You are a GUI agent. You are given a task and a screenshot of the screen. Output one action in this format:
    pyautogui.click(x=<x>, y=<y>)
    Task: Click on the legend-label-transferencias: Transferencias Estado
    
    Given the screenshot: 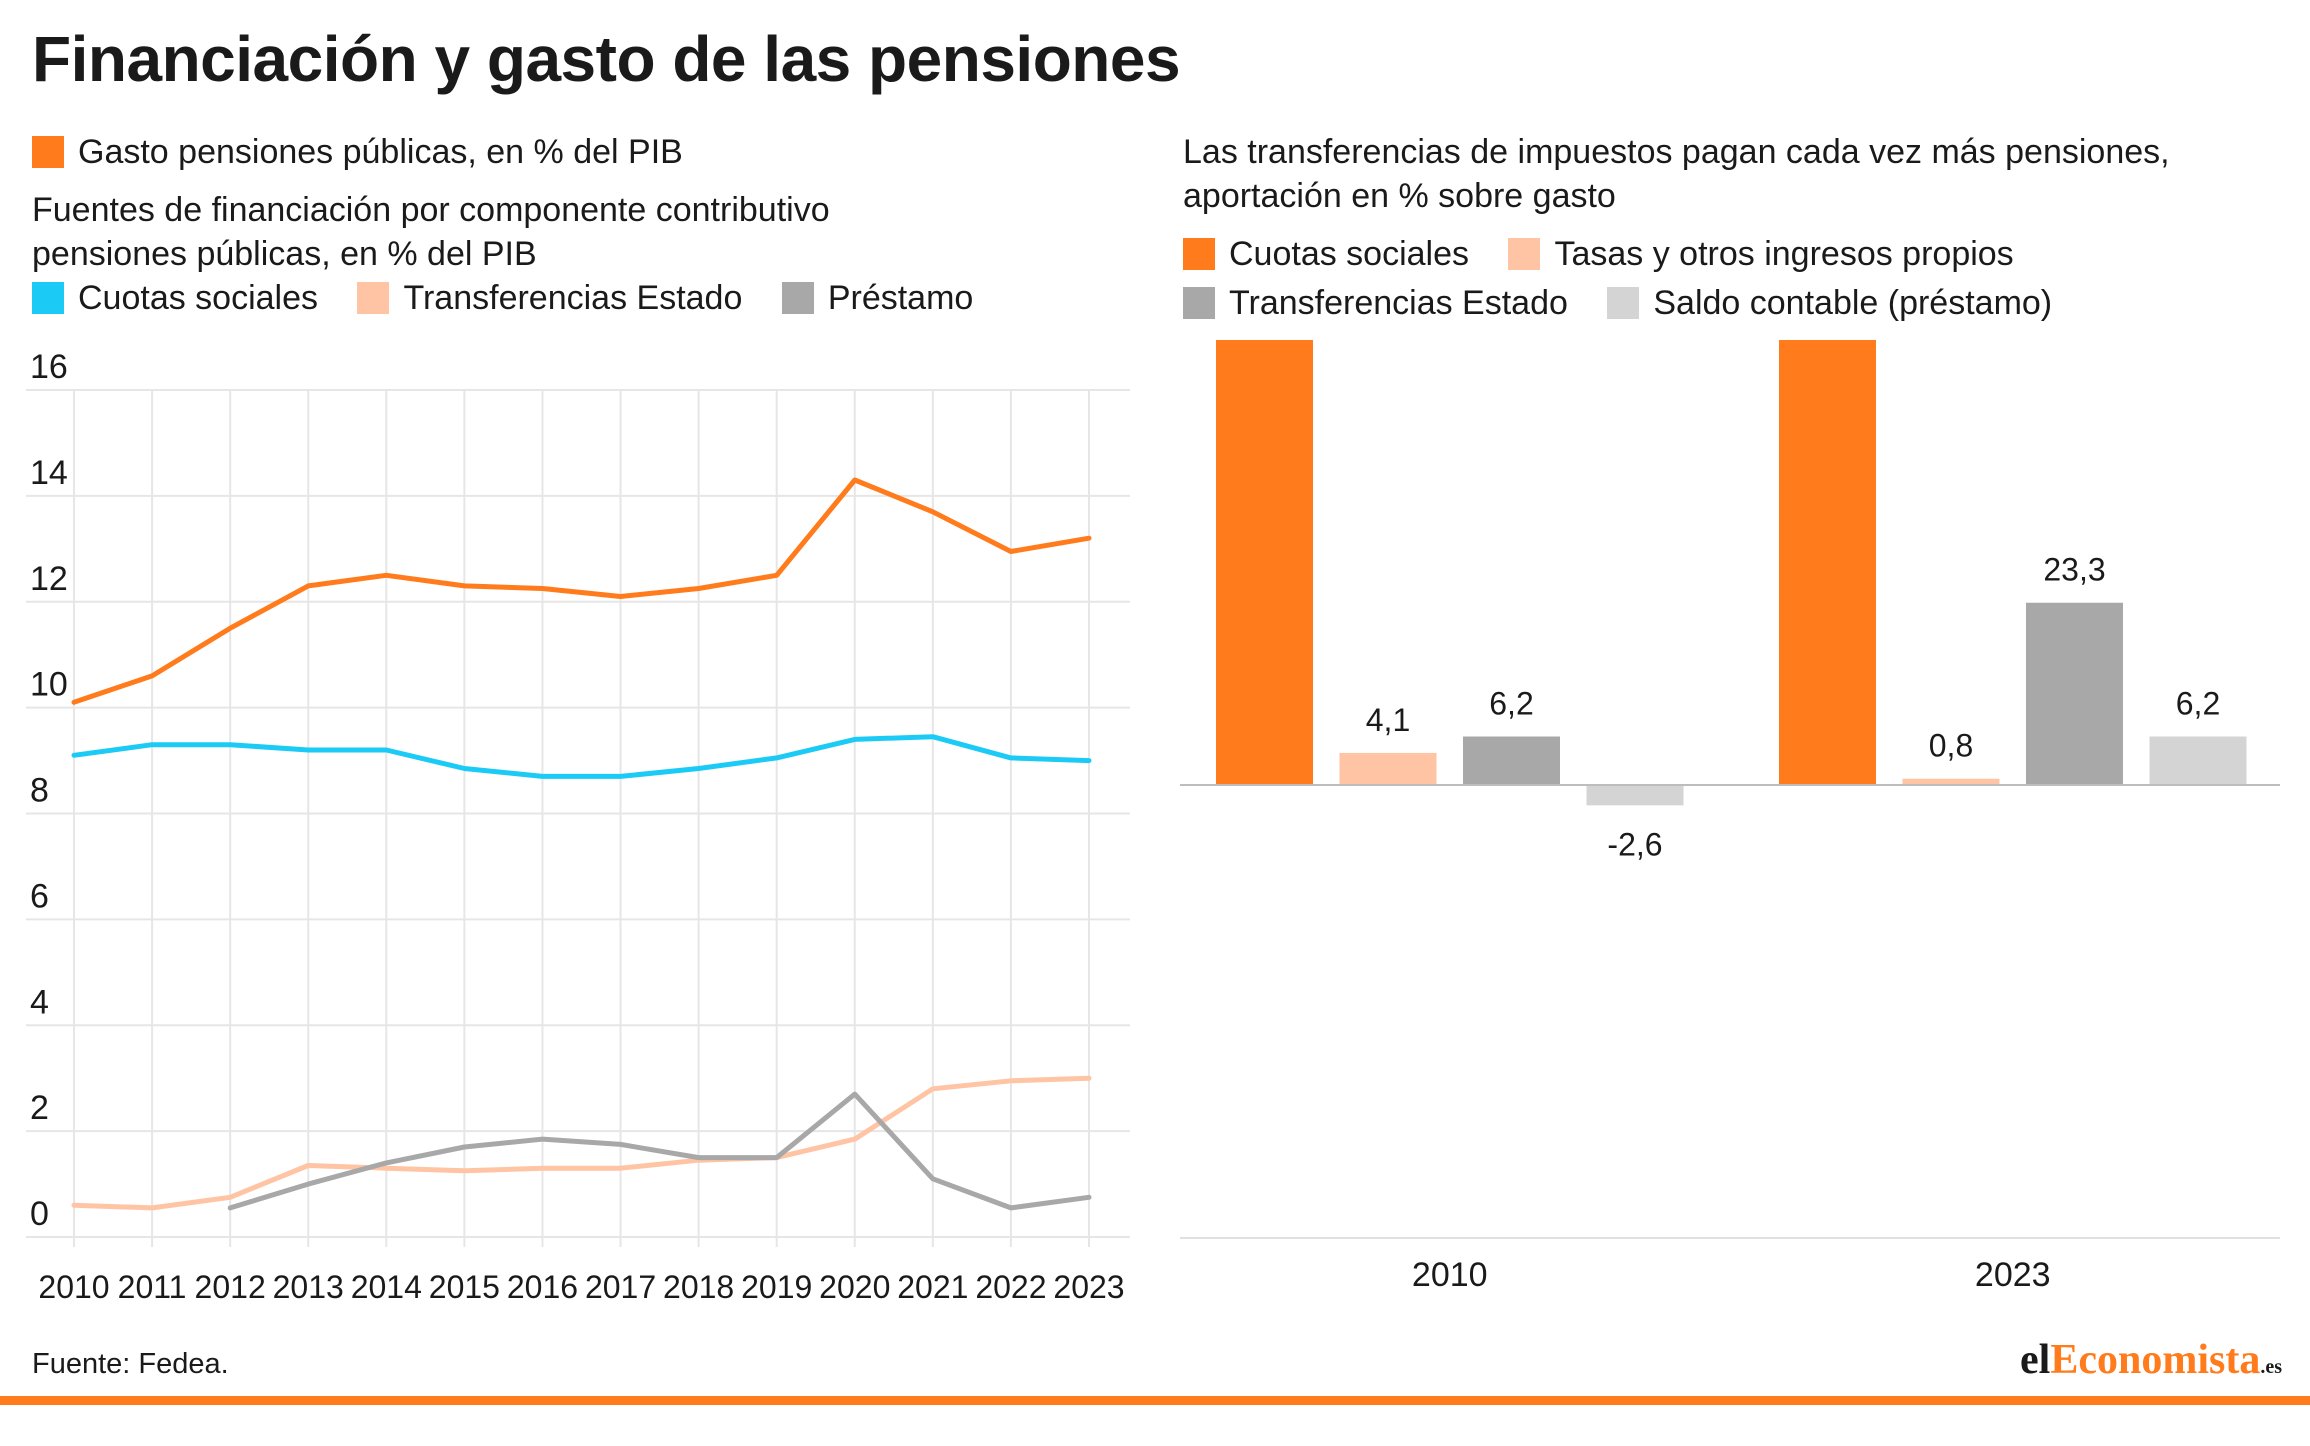 What is the action you would take?
    pyautogui.click(x=573, y=298)
    